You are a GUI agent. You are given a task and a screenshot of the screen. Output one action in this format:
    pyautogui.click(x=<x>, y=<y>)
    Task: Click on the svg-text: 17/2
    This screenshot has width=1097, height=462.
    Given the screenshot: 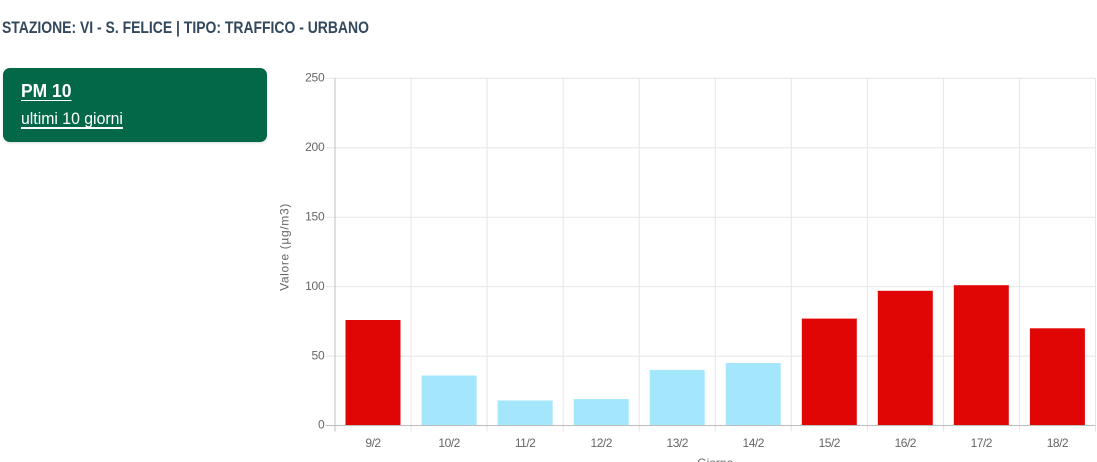 What is the action you would take?
    pyautogui.click(x=982, y=443)
    